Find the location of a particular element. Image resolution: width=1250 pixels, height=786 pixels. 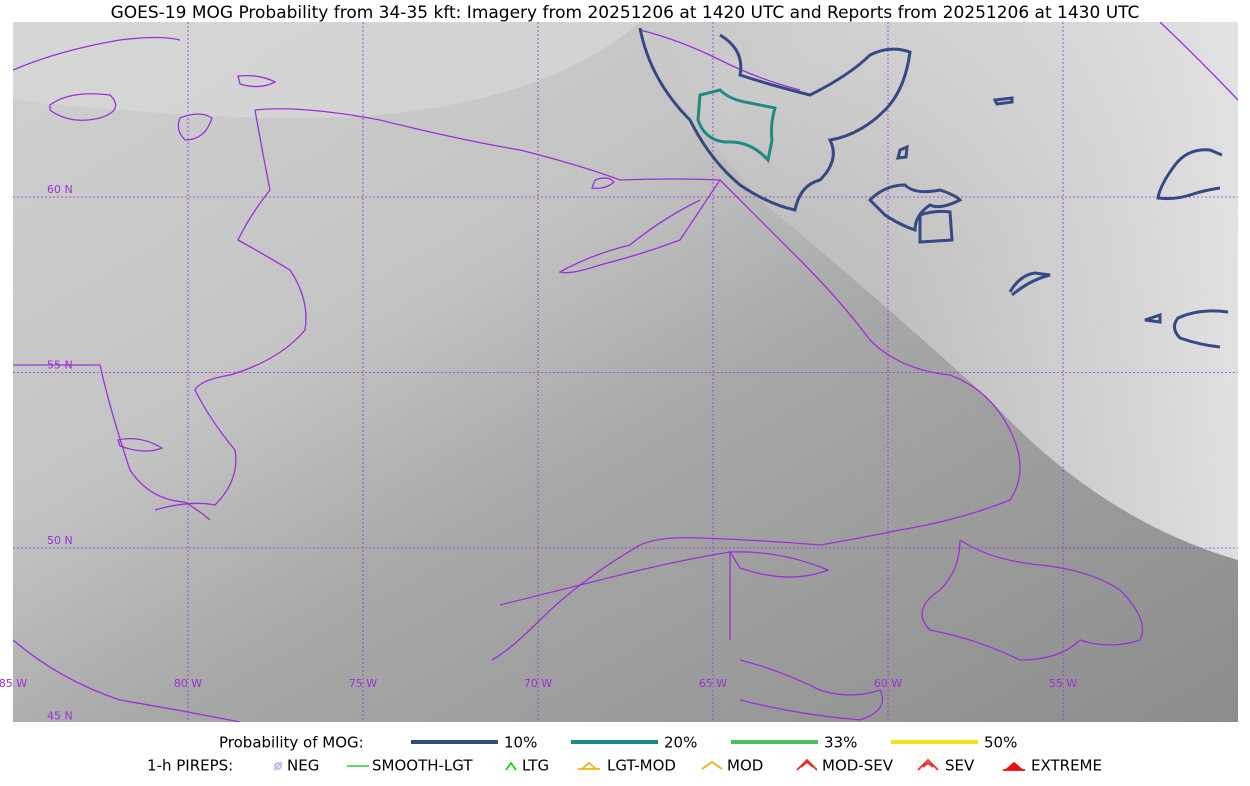

longitude-label: 75 W is located at coordinates (363, 683).